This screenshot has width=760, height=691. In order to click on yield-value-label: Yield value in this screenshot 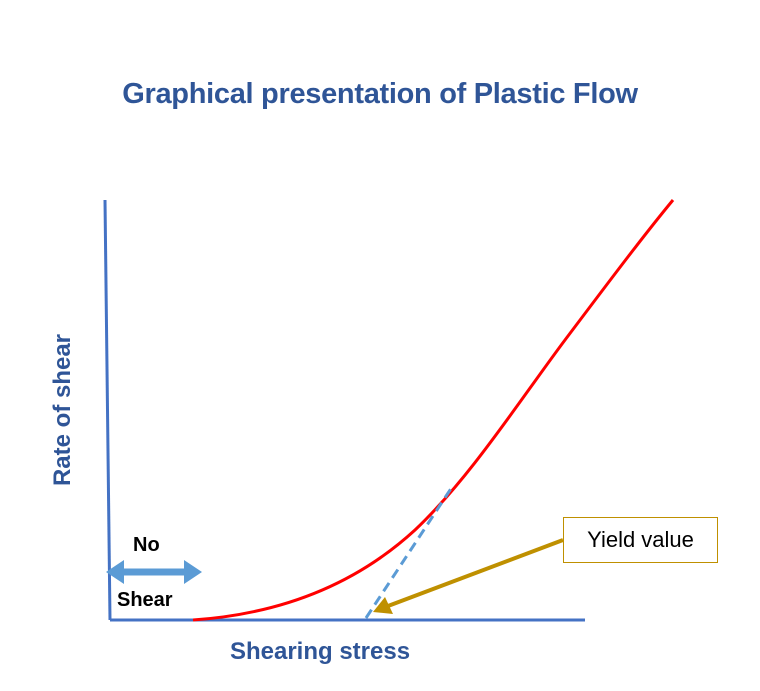, I will do `click(640, 539)`.